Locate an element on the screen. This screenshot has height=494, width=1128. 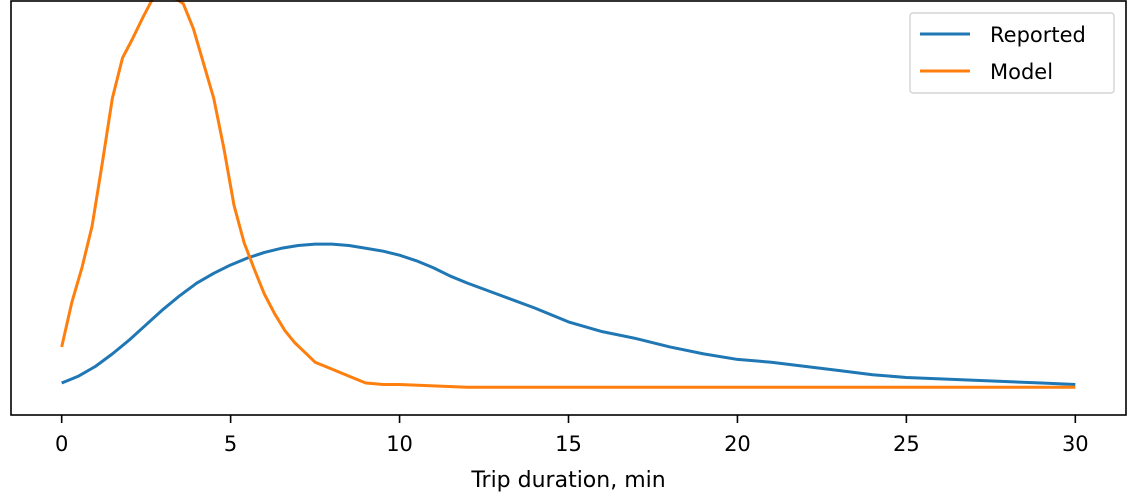
x-tick-label: 10 is located at coordinates (399, 444).